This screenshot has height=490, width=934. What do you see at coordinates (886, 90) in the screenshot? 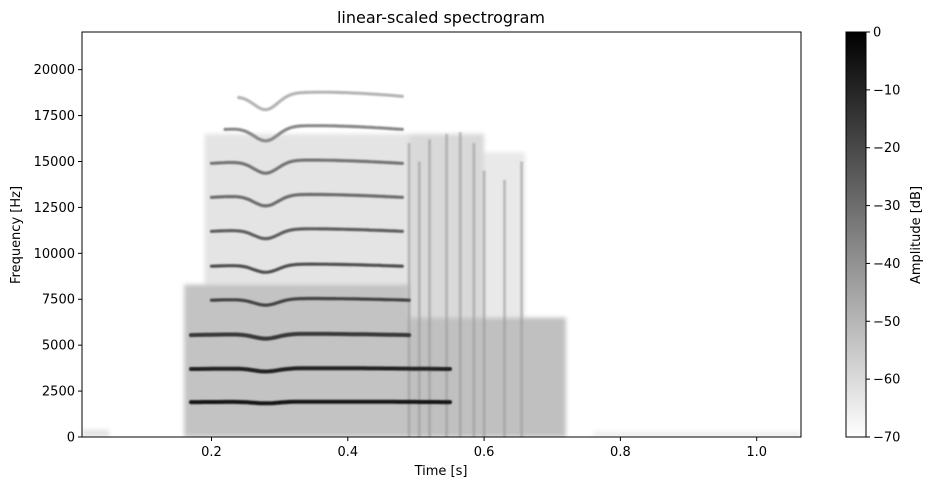
I see `colorbar-tick-label: −10` at bounding box center [886, 90].